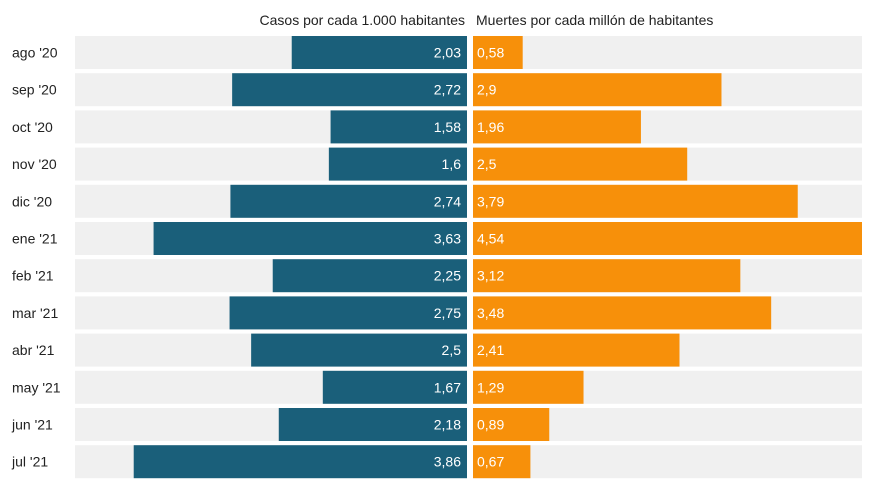  What do you see at coordinates (490, 201) in the screenshot?
I see `data-label-muertes: 3,79` at bounding box center [490, 201].